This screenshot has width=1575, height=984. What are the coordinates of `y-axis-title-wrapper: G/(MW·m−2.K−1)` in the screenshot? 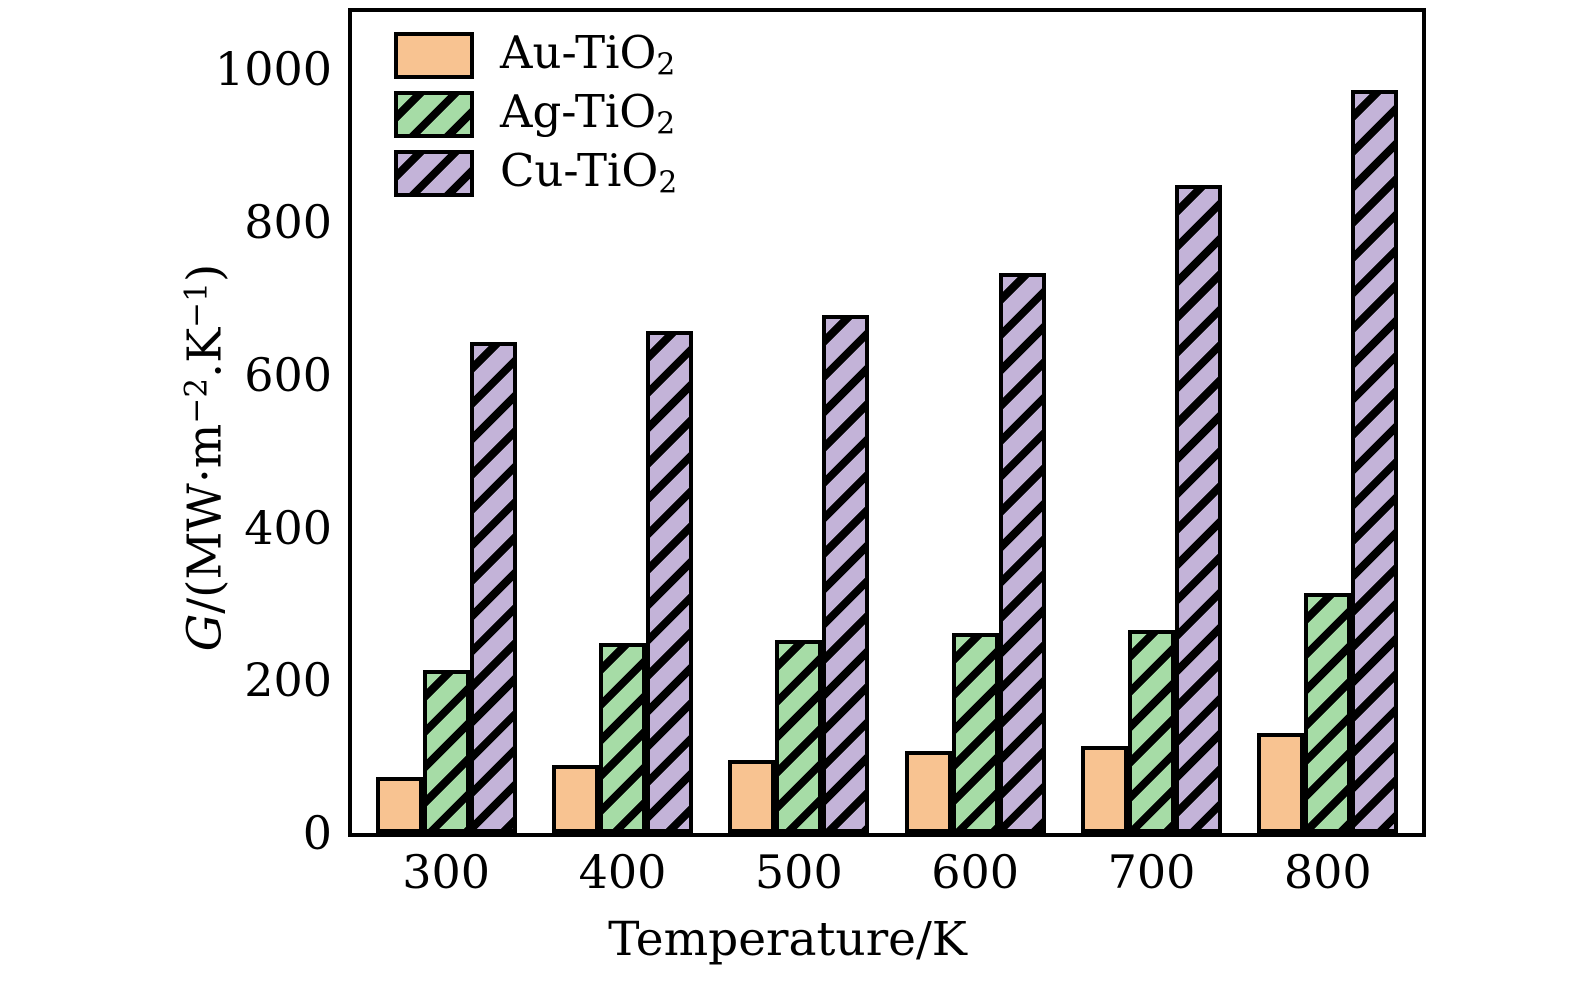 It's located at (205, 492).